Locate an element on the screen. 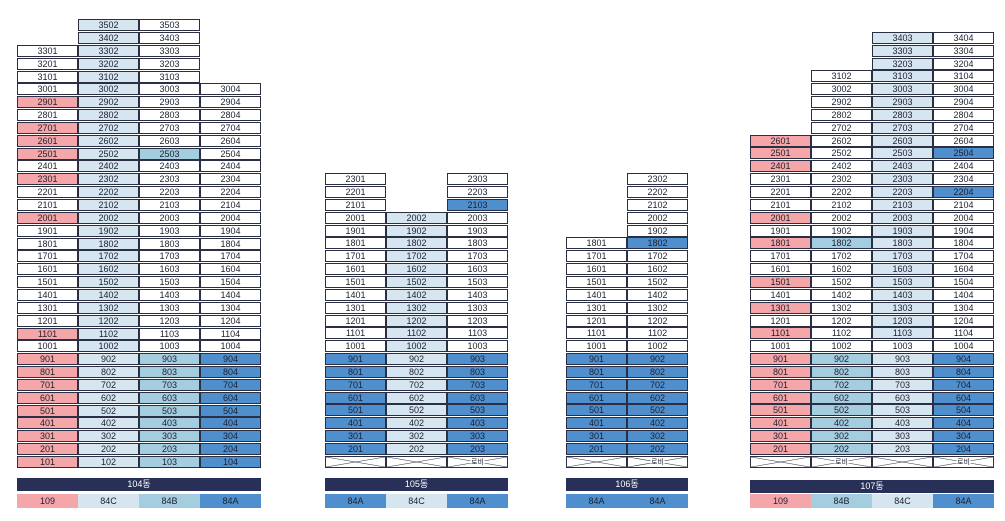 The height and width of the screenshot is (521, 1005). unit-cell: 2801 is located at coordinates (47, 115).